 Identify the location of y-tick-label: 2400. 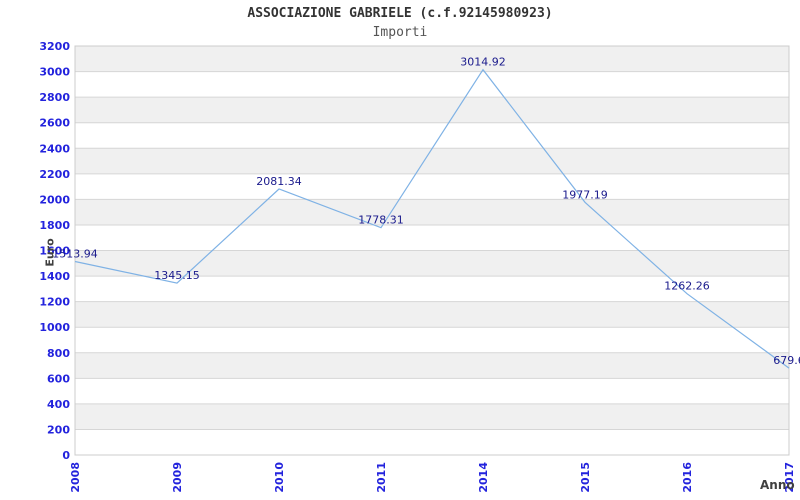
(54, 148).